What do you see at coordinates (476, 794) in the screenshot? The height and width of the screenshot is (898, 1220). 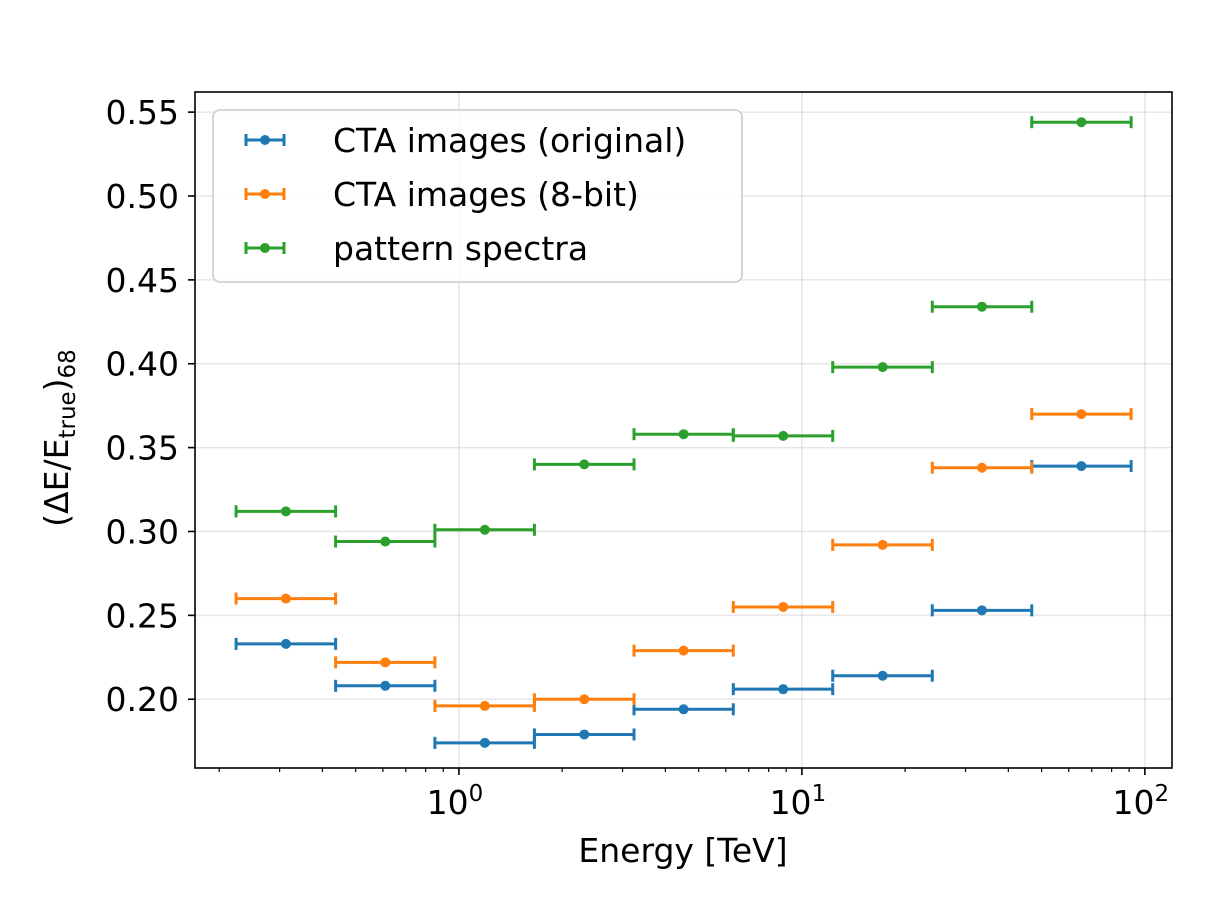 I see `x-tick-exponent: 0` at bounding box center [476, 794].